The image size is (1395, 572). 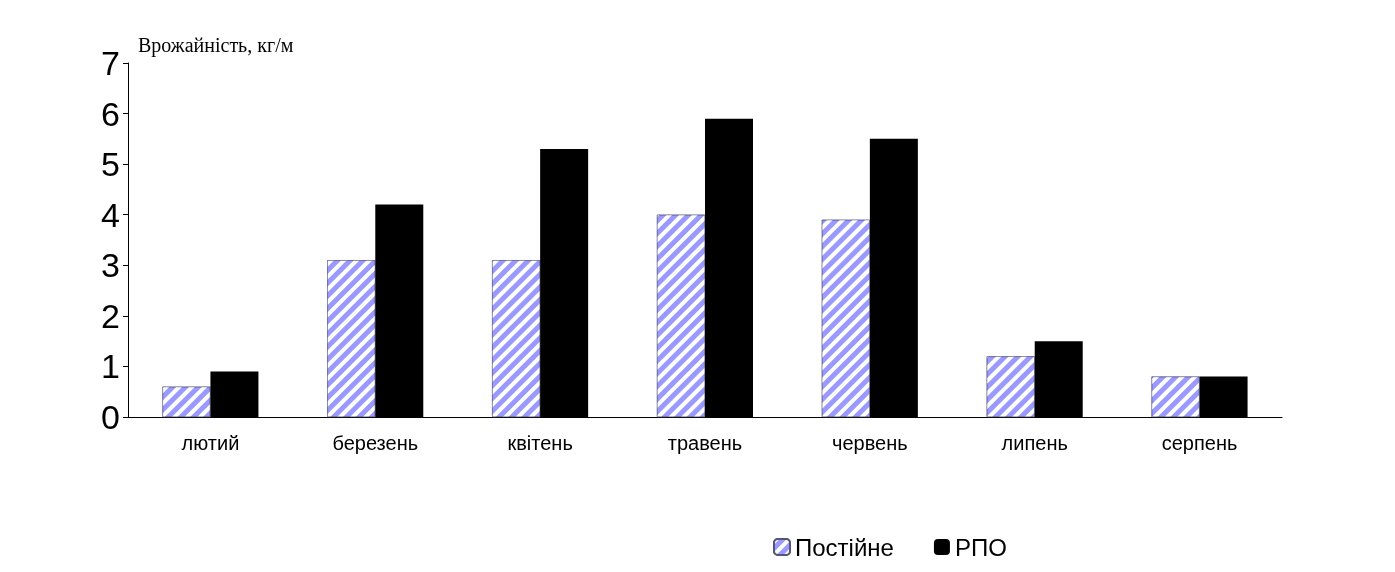 What do you see at coordinates (210, 443) in the screenshot?
I see `x-tick-label: лютий` at bounding box center [210, 443].